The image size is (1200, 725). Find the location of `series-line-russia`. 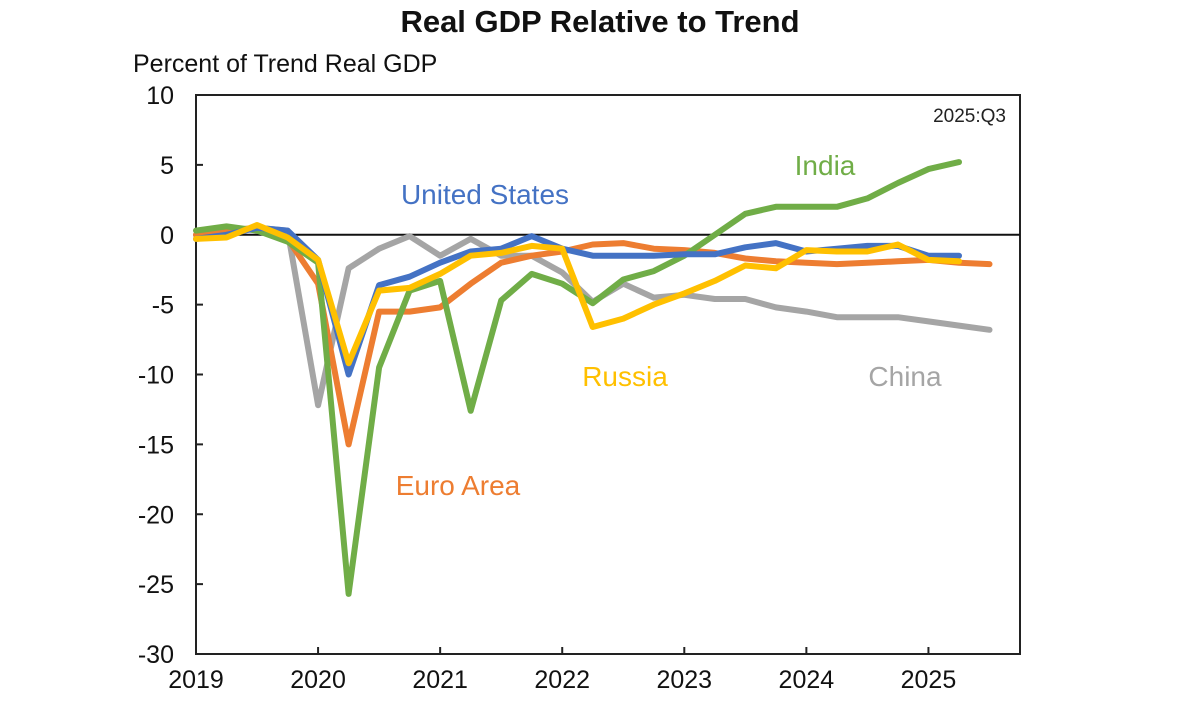

series-line-russia is located at coordinates (577, 294).